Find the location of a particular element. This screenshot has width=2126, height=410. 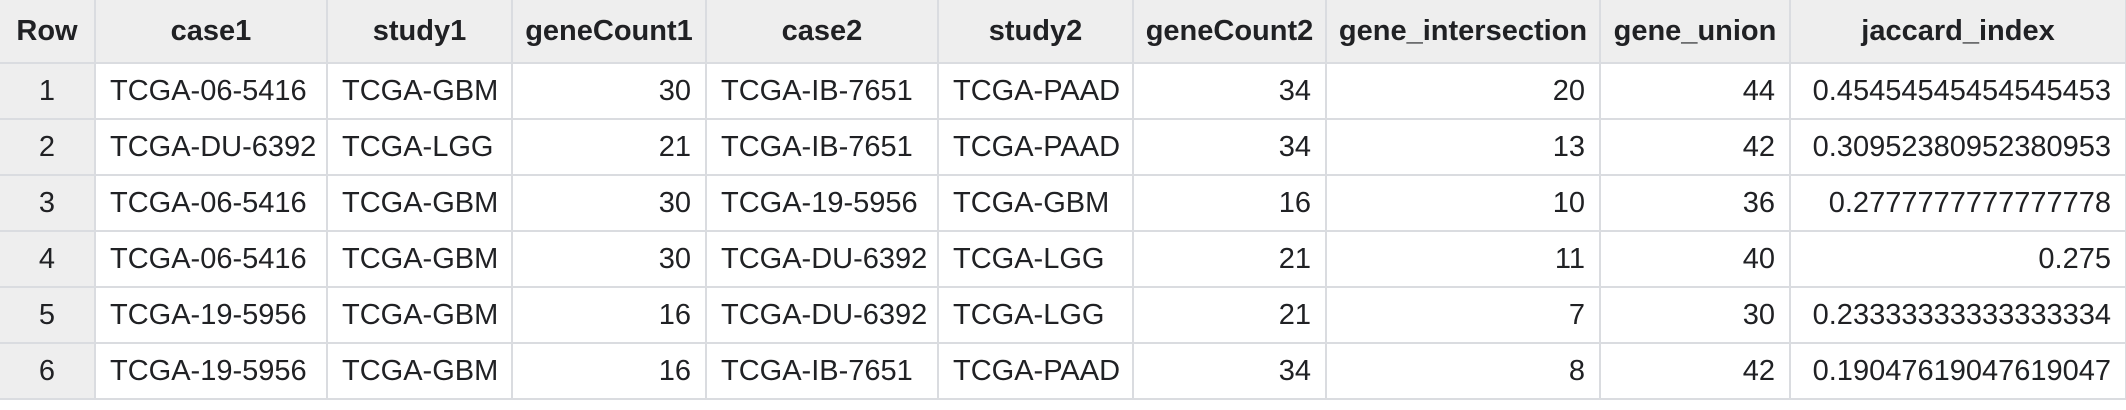

jaccard-index-cell: 0.19047619047619047 is located at coordinates (1957, 371).